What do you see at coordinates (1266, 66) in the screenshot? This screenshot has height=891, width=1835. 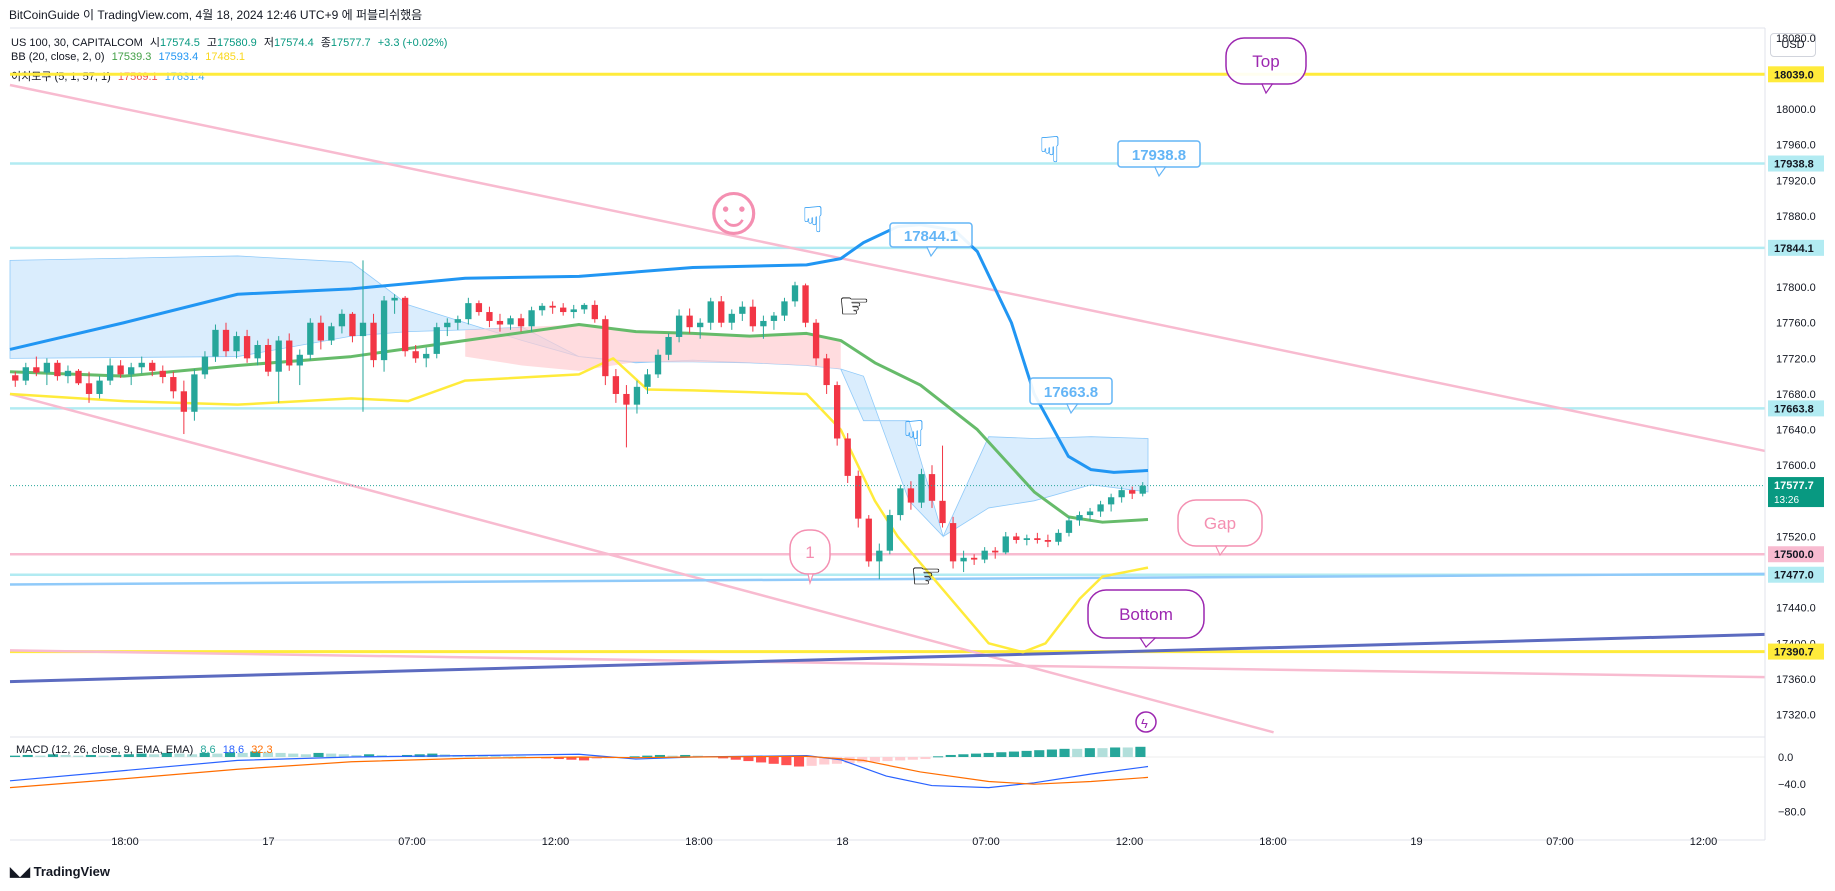 I see `callout-top: Top` at bounding box center [1266, 66].